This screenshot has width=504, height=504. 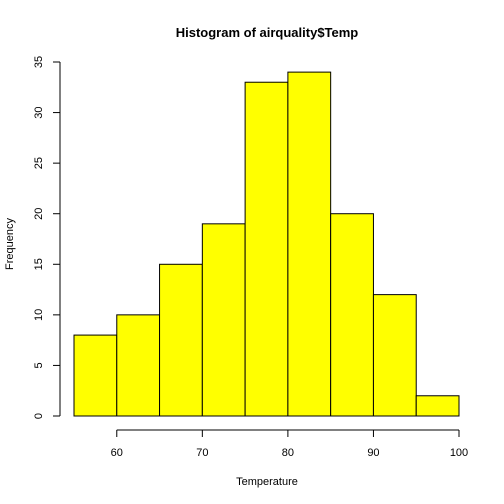 I want to click on y-tick-label: 10, so click(x=39, y=315).